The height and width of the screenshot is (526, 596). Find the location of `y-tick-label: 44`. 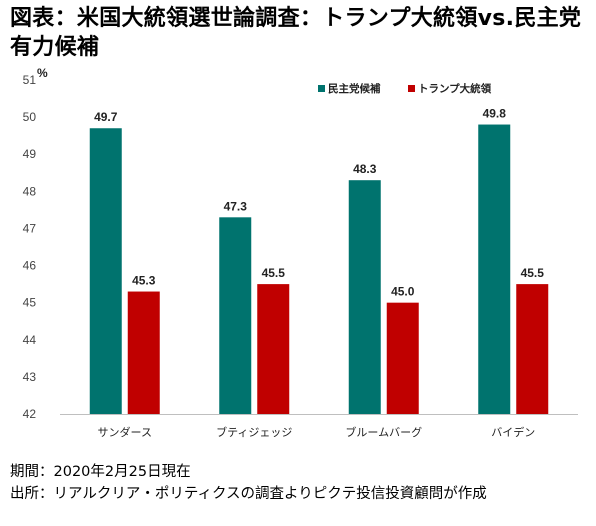

y-tick-label: 44 is located at coordinates (30, 340).